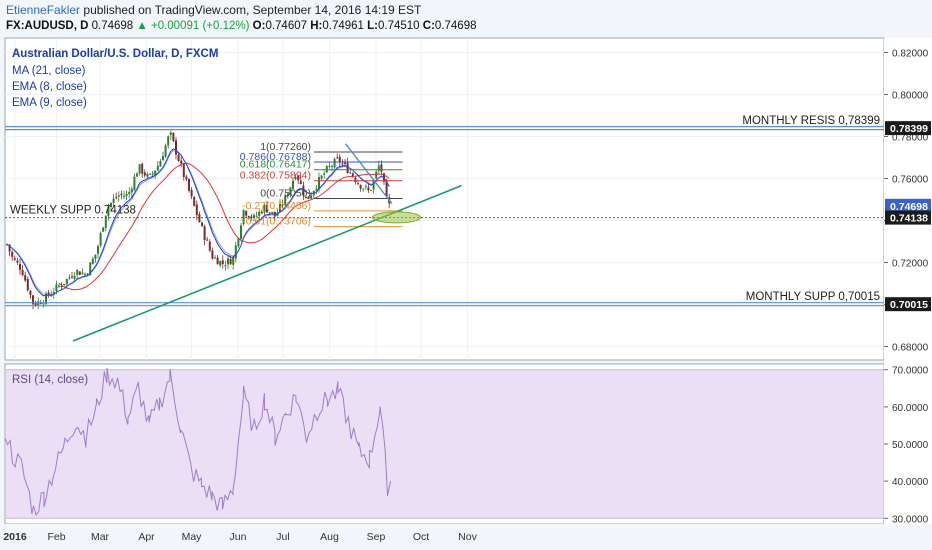  What do you see at coordinates (49, 71) in the screenshot?
I see `legend-ma: MA (21, close)` at bounding box center [49, 71].